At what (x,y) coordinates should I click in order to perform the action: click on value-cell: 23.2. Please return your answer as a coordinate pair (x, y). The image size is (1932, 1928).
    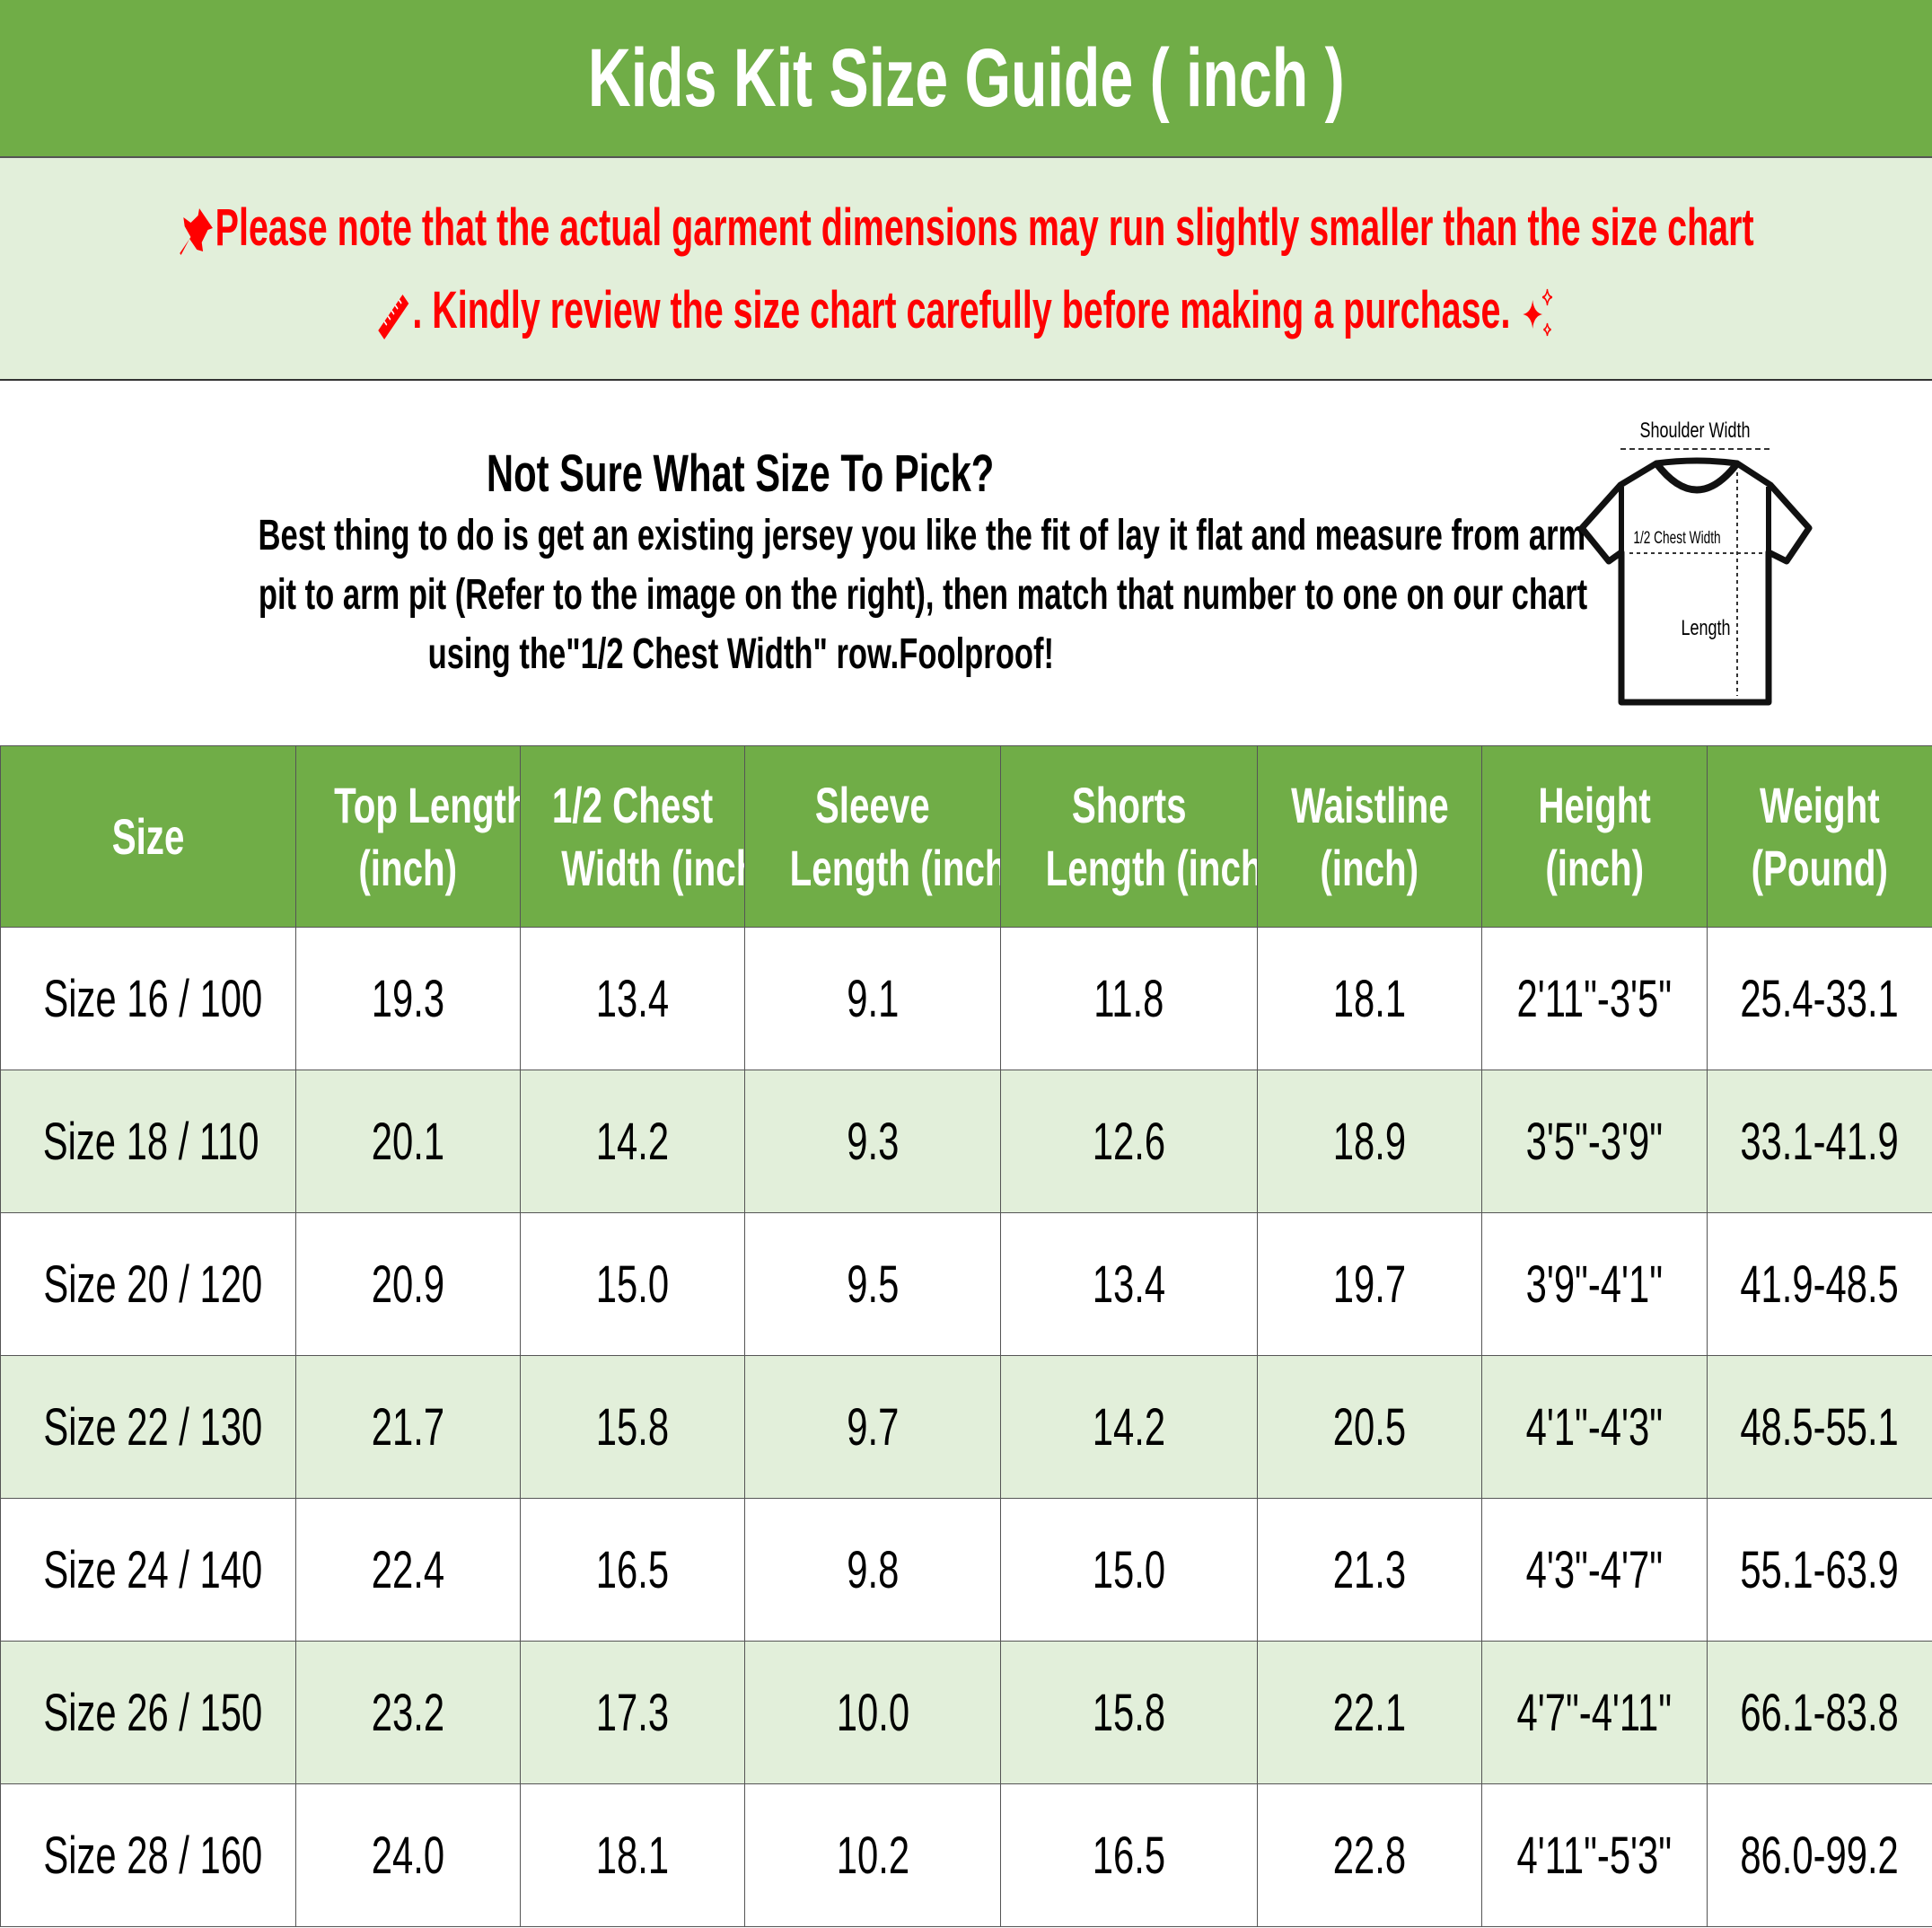
    Looking at the image, I should click on (408, 1712).